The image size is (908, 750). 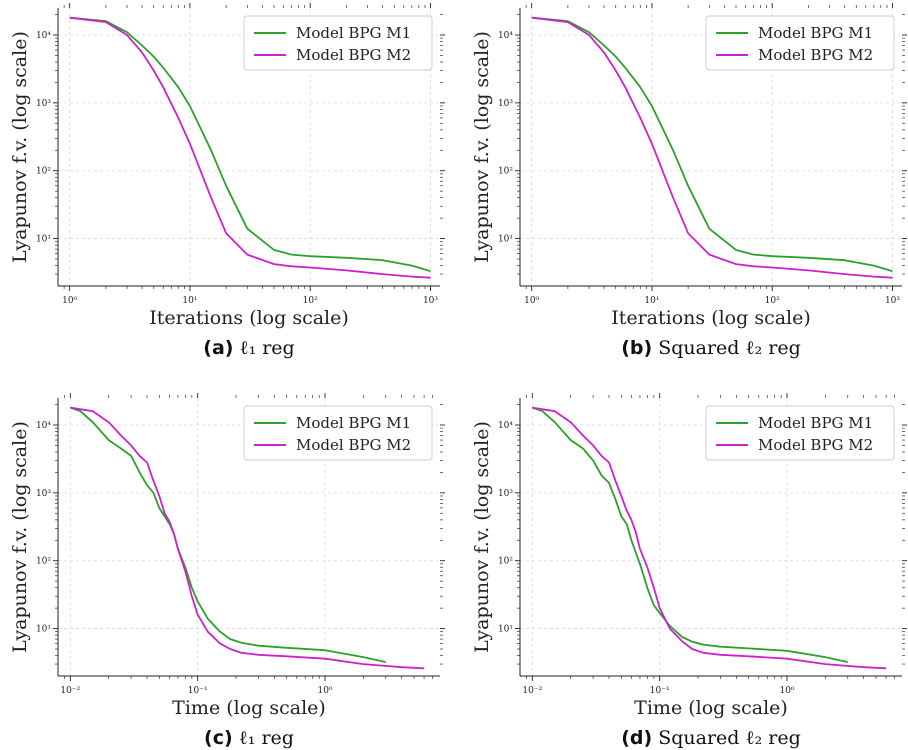 I want to click on subfigure-caption: (c) ℓ₁ reg, so click(x=249, y=738).